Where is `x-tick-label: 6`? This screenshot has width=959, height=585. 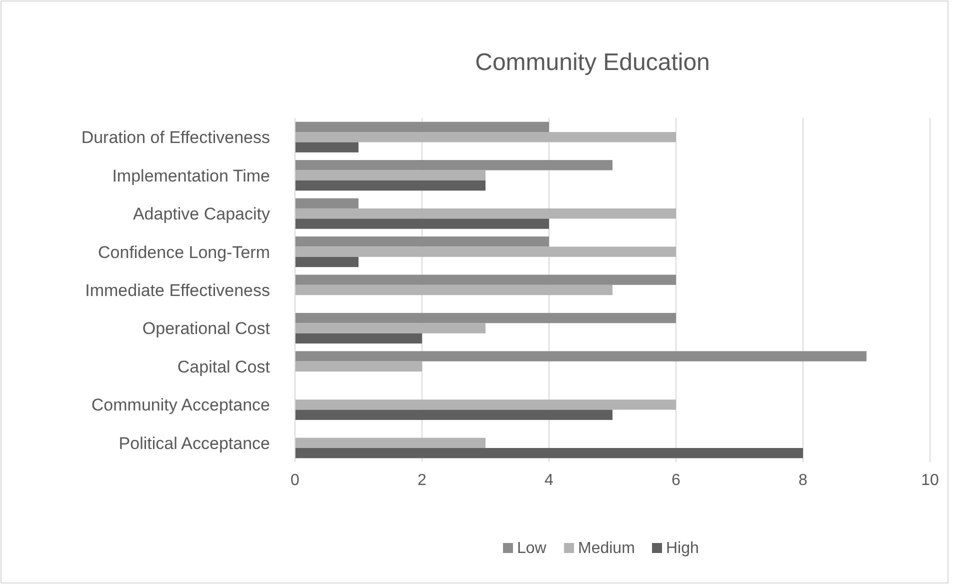
x-tick-label: 6 is located at coordinates (676, 480).